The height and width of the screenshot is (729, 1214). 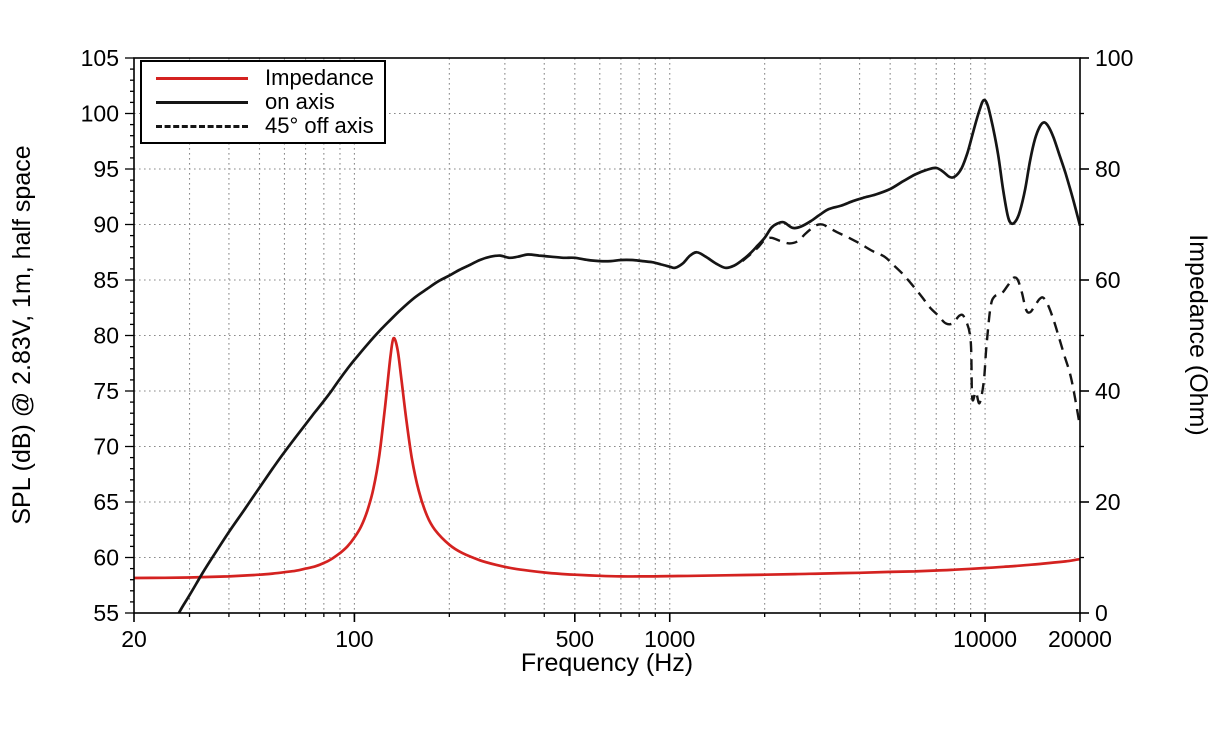 I want to click on y-left-tick-label: 80, so click(x=106, y=336).